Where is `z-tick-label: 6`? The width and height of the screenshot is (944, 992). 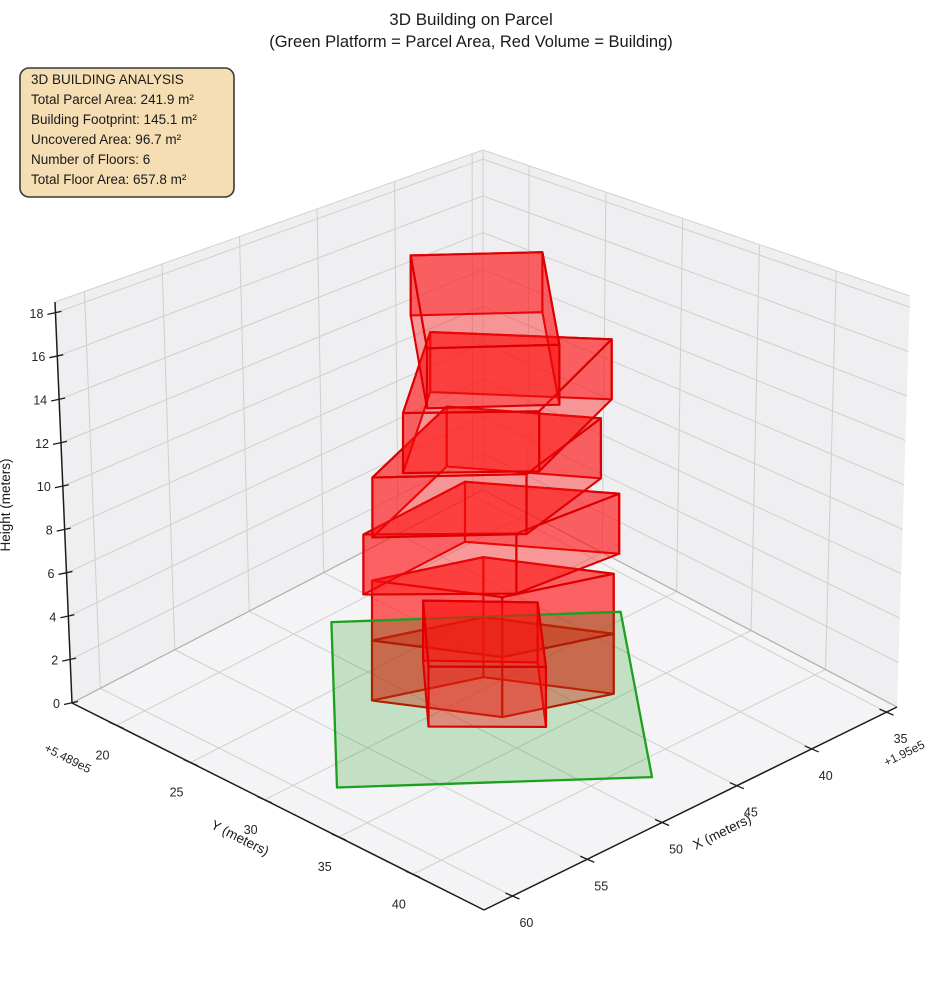
z-tick-label: 6 is located at coordinates (51, 574).